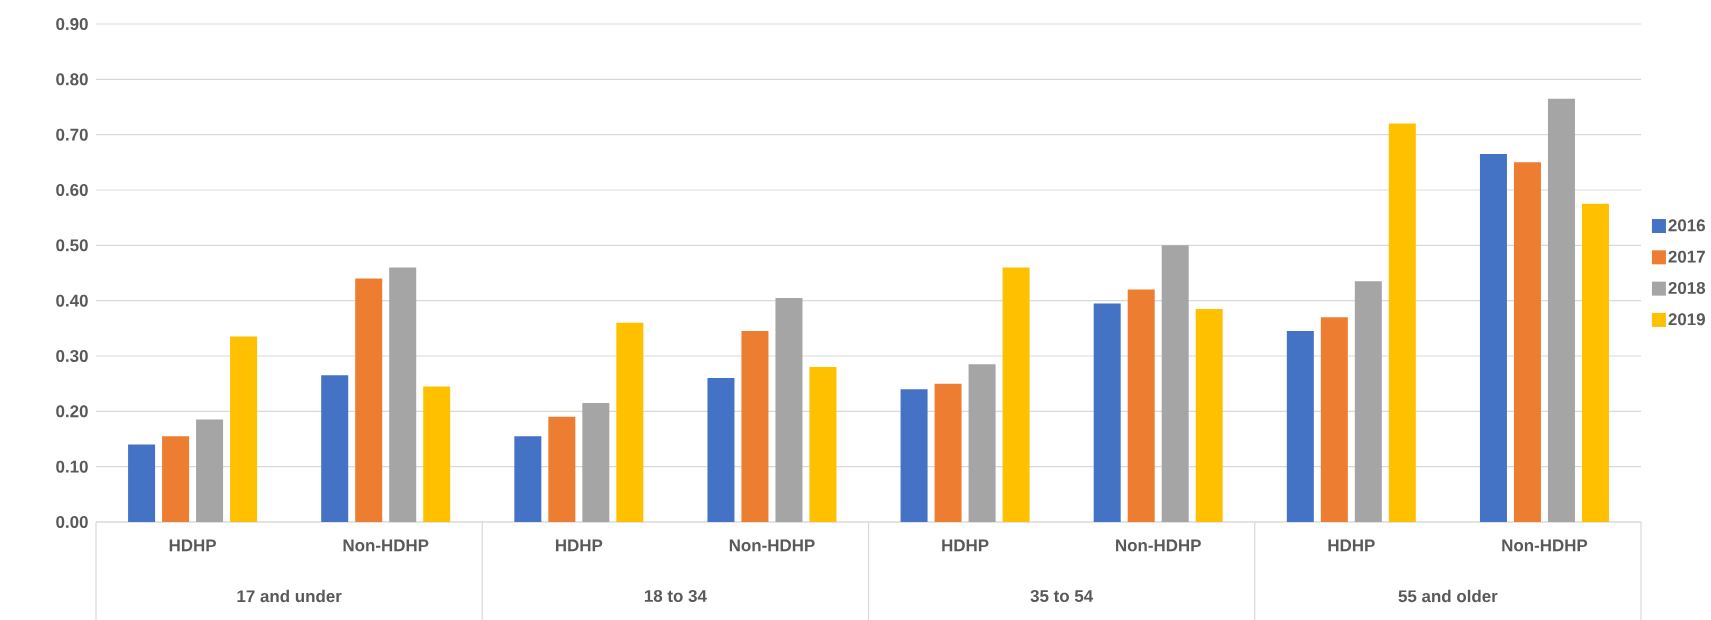  I want to click on y-tick-label: 0.90, so click(72, 23).